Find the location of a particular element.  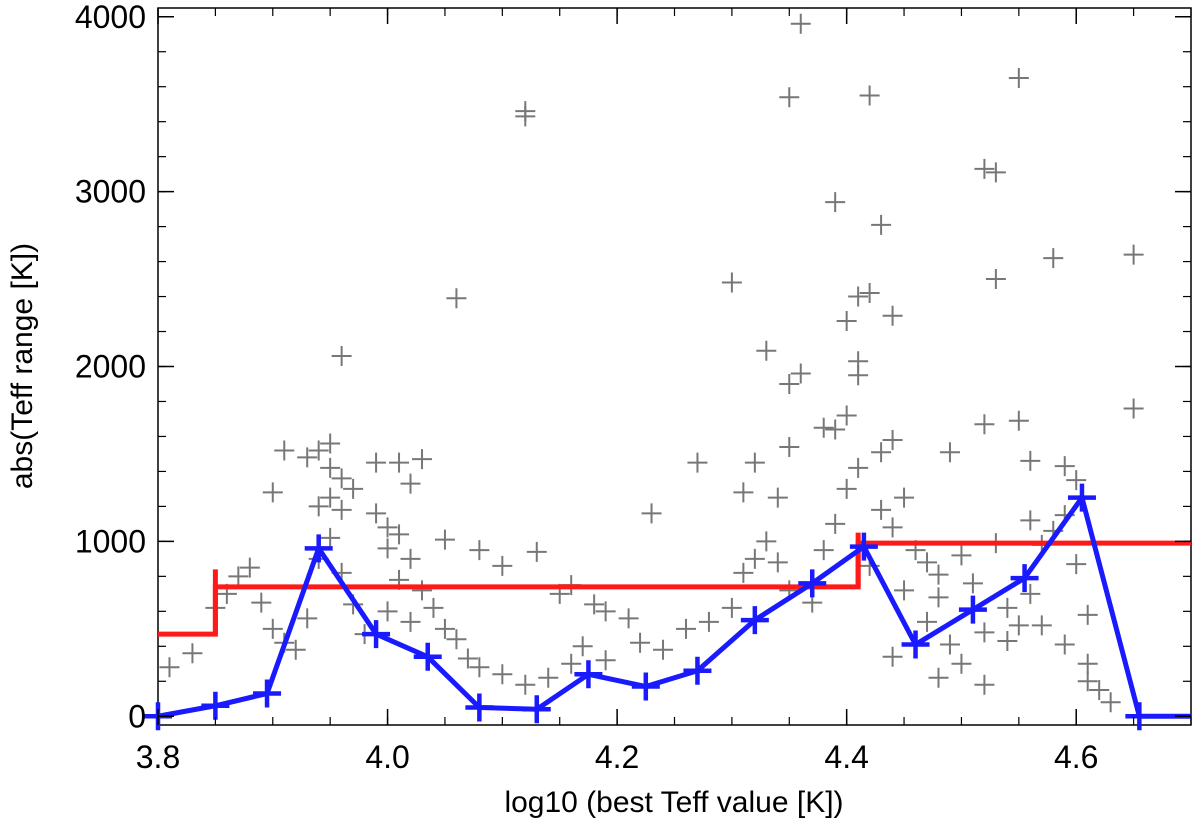

y-tick-label: 4000 is located at coordinates (110, 17).